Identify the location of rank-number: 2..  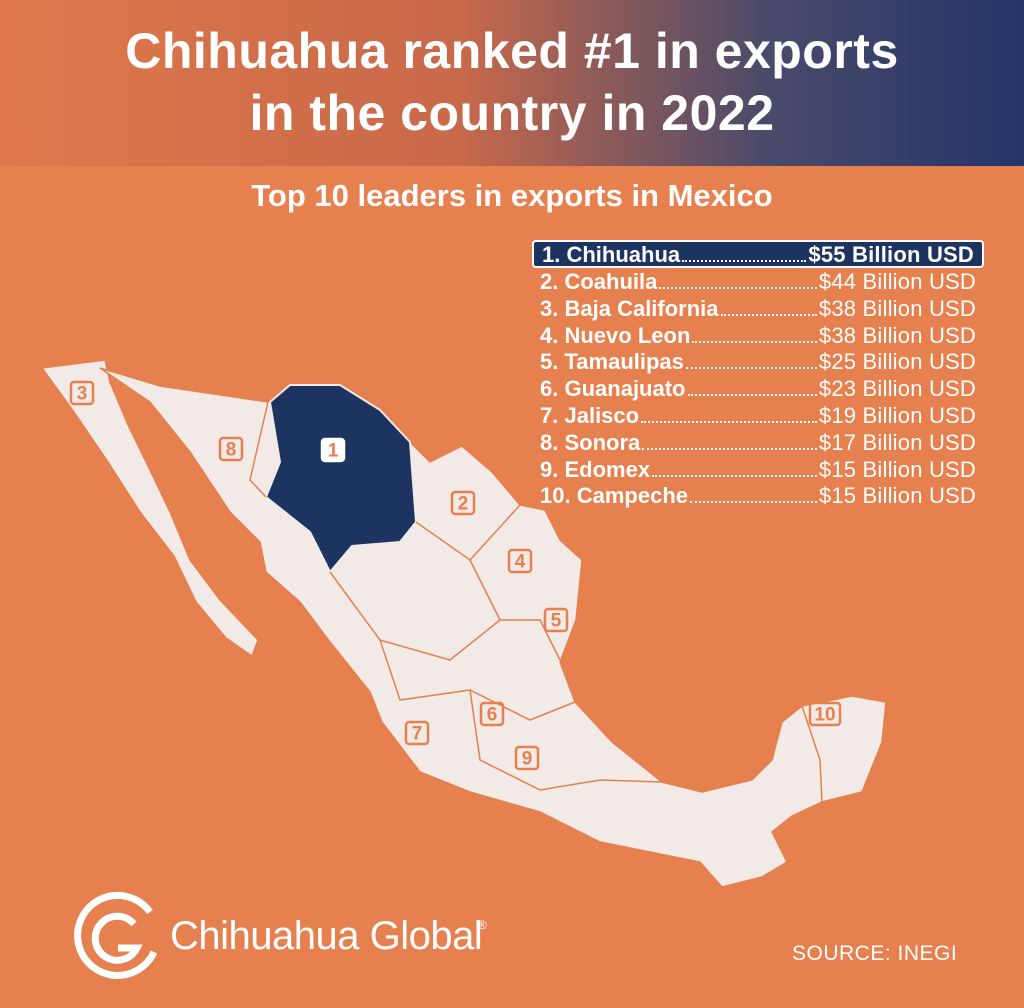
(549, 281).